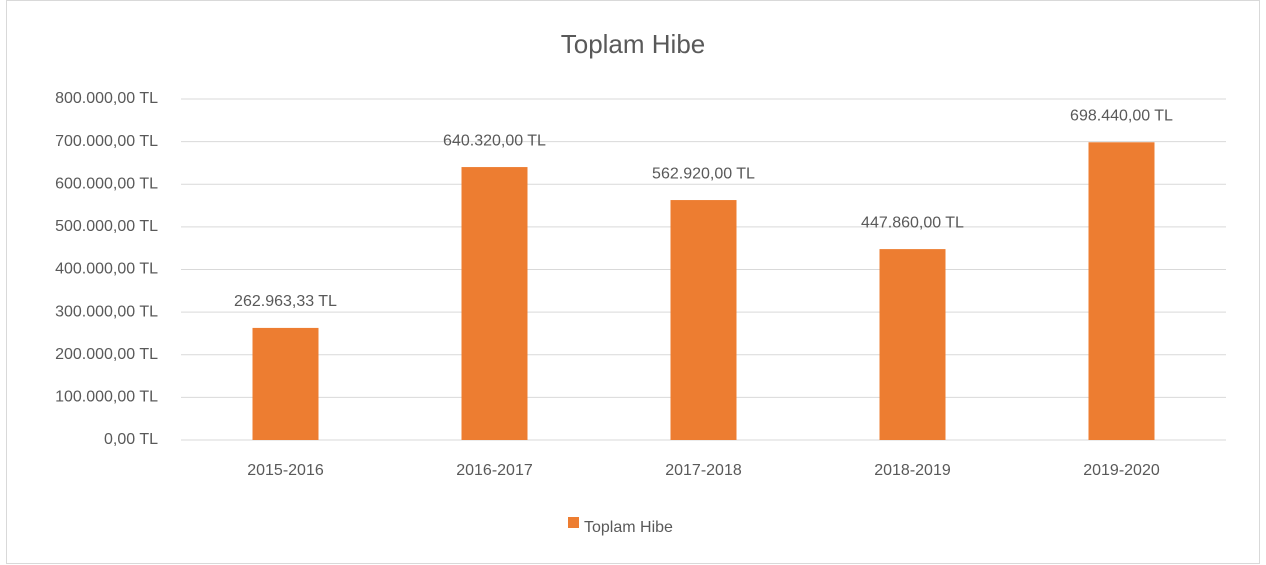 This screenshot has height=565, width=1266. Describe the element at coordinates (703, 173) in the screenshot. I see `data-label: 562.920,00 TL` at that location.